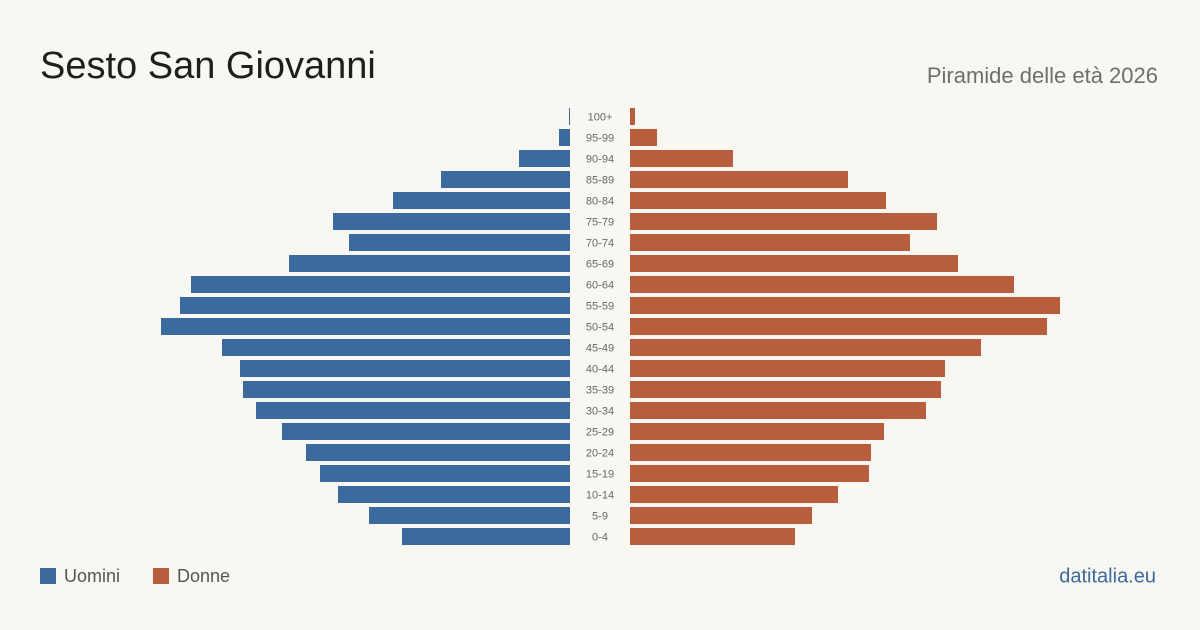 The width and height of the screenshot is (1200, 630). Describe the element at coordinates (1042, 75) in the screenshot. I see `chart-subtitle: Piramide delle età 2026` at that location.